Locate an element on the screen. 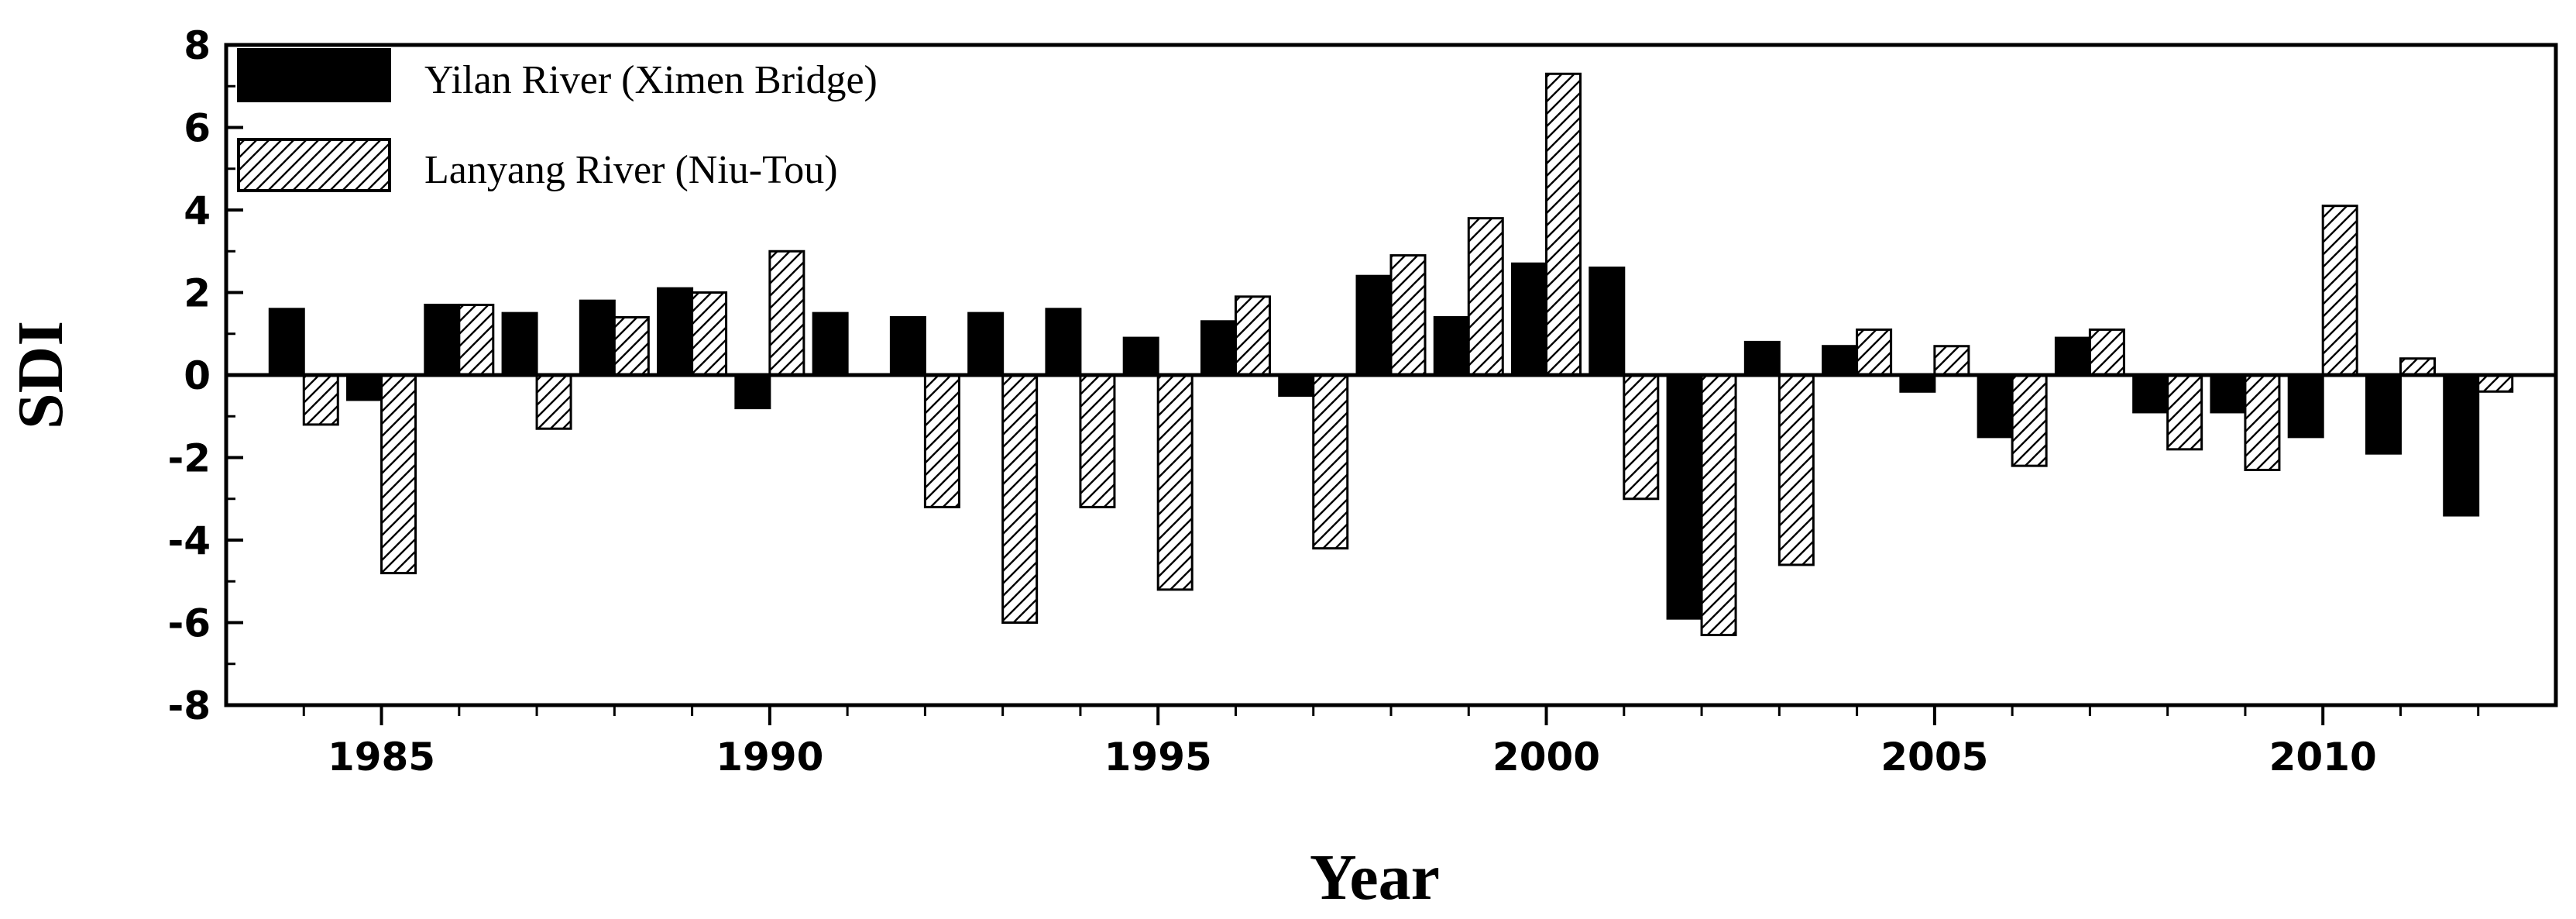 The width and height of the screenshot is (2576, 919). y-axis-ticks: -8 -6 -4 -2 0 2 4 6 8 is located at coordinates (205, 375).